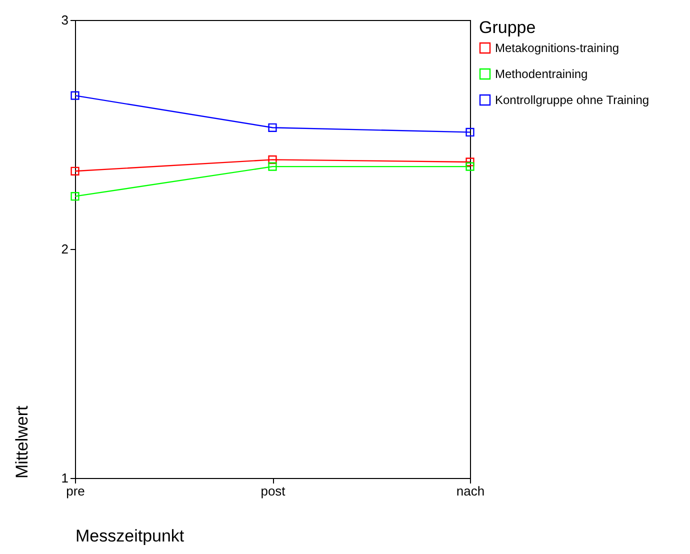 This screenshot has height=554, width=690. I want to click on y-tick-label: 1, so click(64, 478).